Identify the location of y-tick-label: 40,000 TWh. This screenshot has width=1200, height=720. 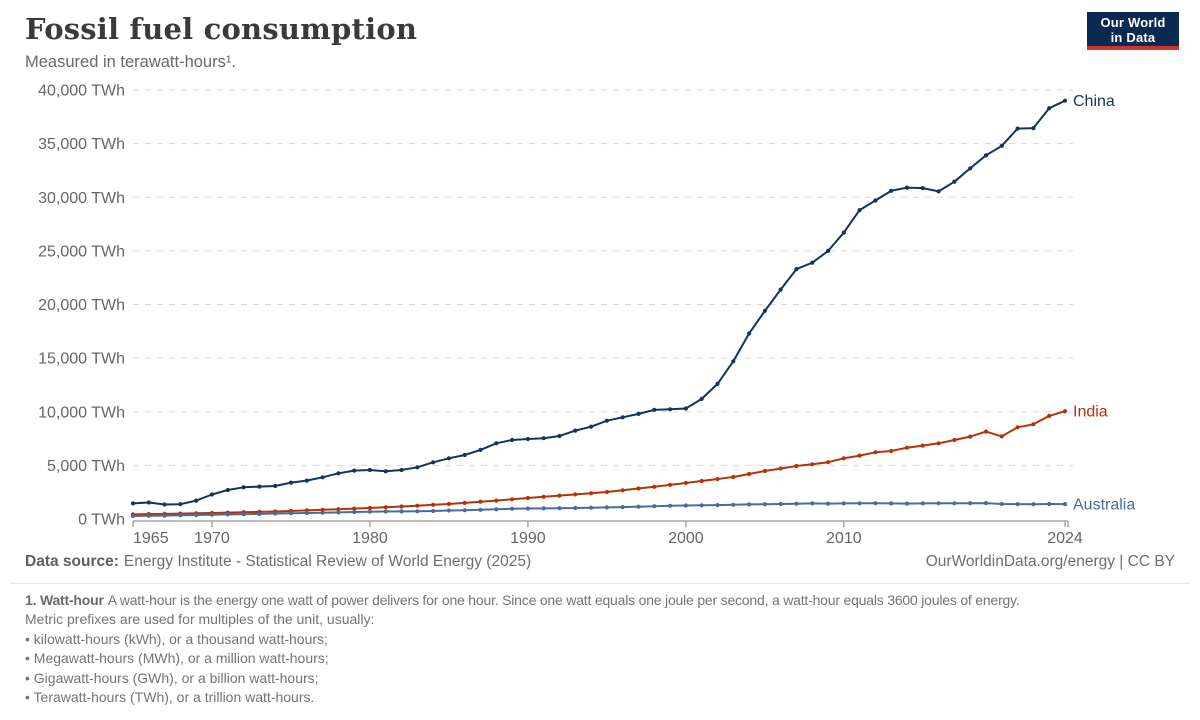
(81, 91).